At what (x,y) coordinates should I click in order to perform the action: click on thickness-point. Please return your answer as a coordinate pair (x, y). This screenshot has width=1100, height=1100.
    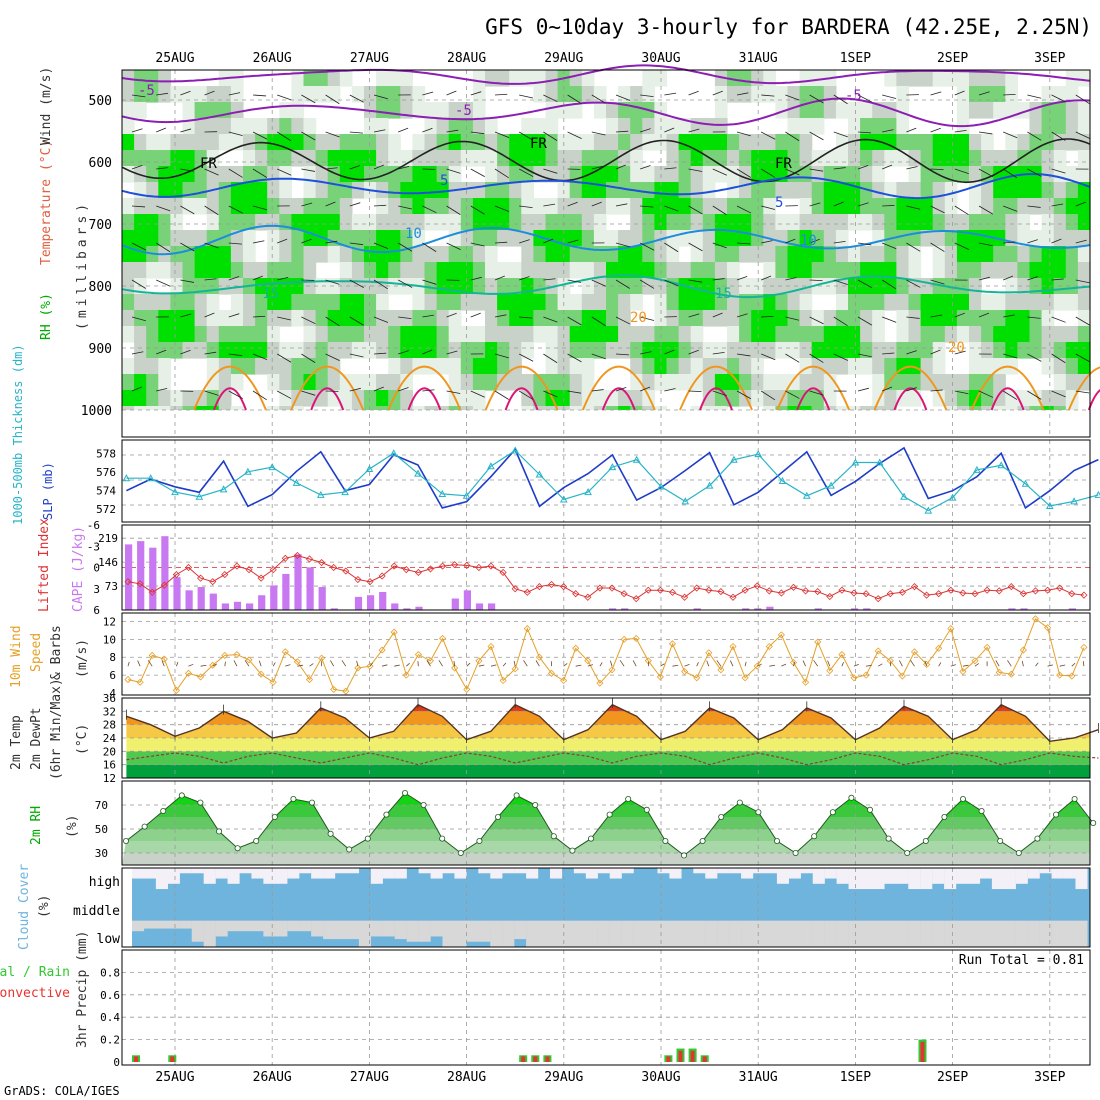
    Looking at the image, I should click on (248, 471).